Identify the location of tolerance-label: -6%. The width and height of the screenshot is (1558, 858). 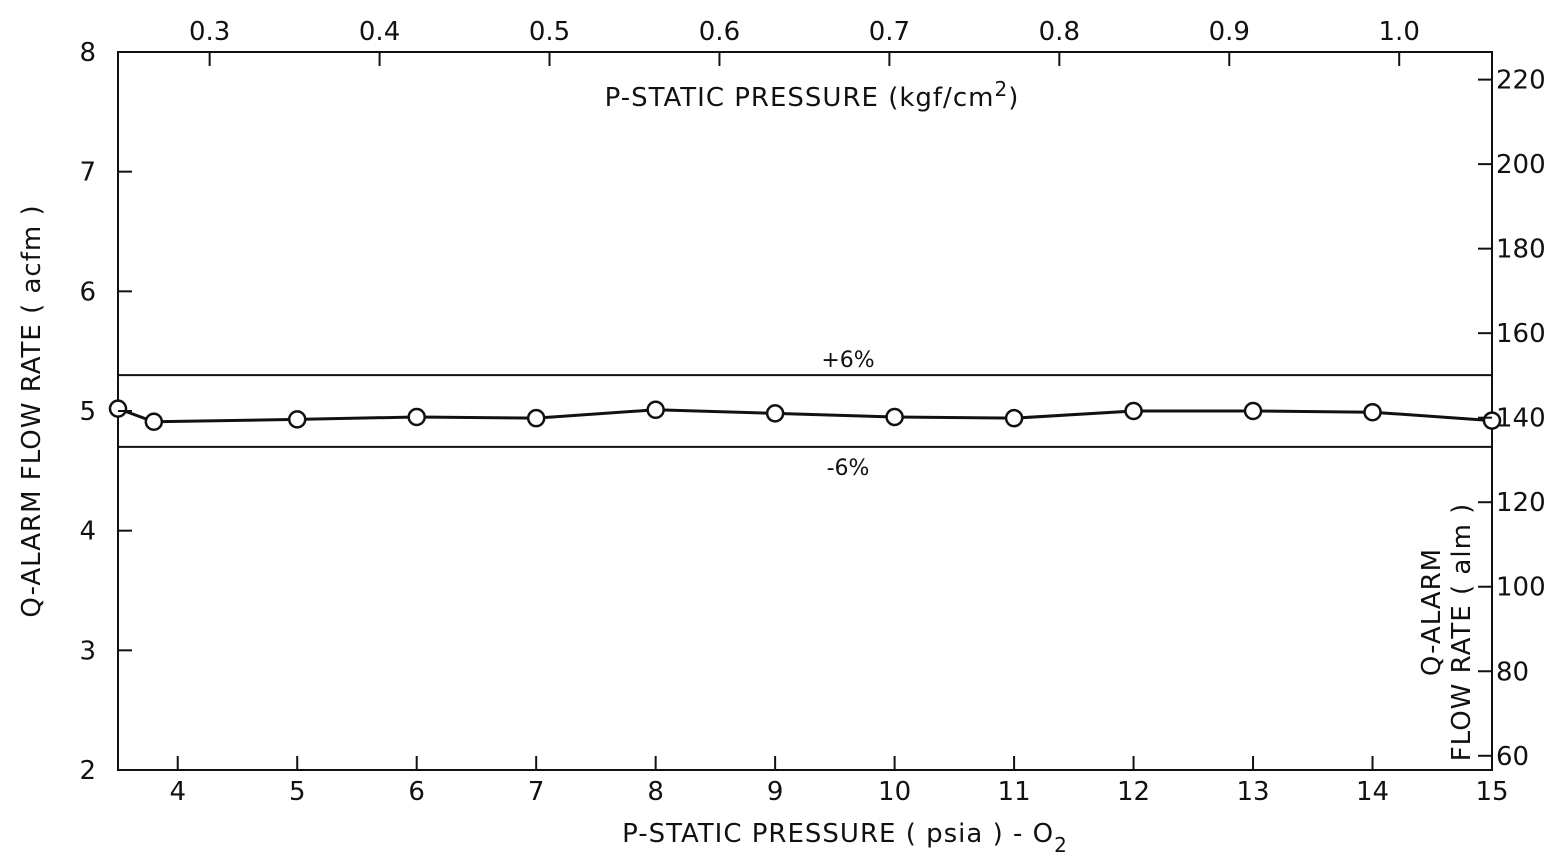
(848, 468).